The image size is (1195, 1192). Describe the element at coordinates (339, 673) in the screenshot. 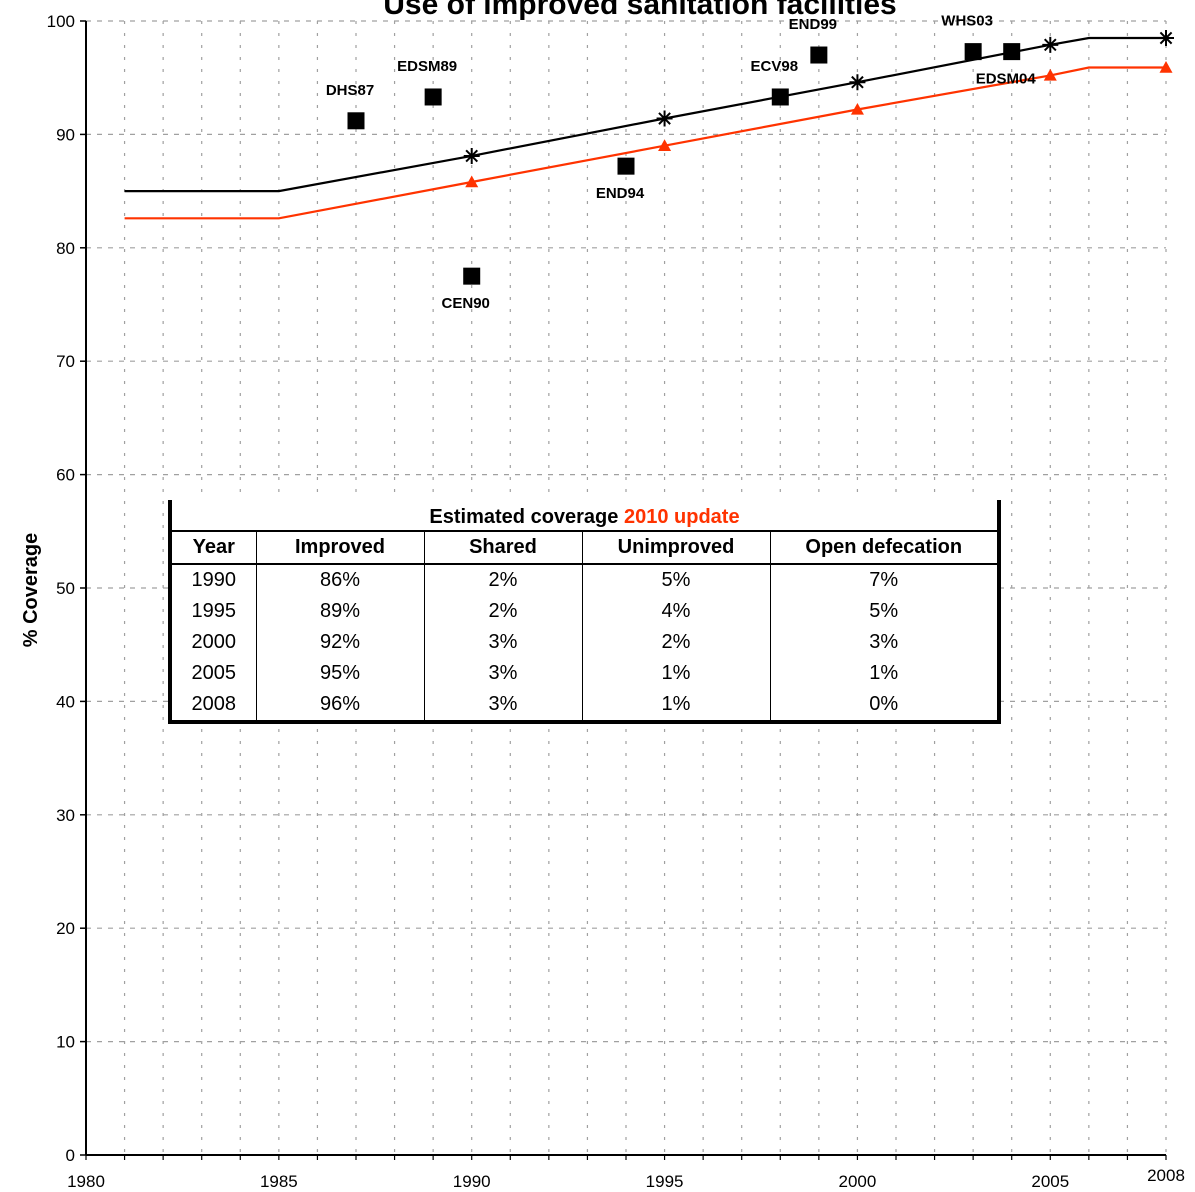

I see `table-cell: 95%` at that location.